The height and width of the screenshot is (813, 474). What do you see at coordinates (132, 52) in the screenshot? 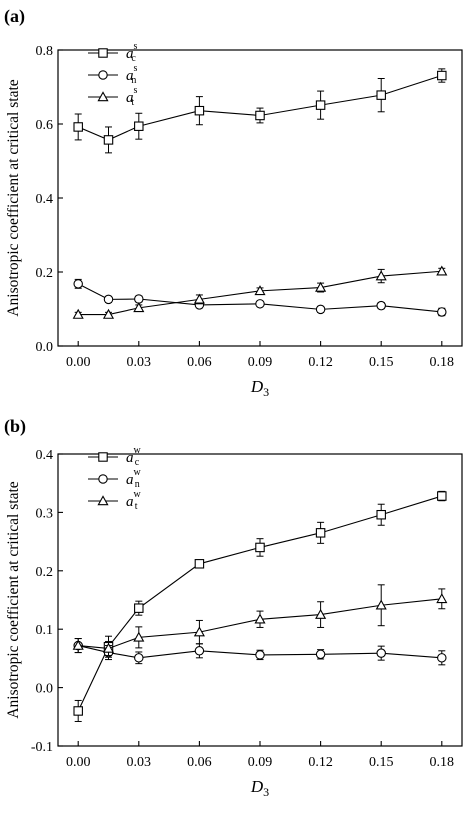
I see `legend-entry: as c` at bounding box center [132, 52].